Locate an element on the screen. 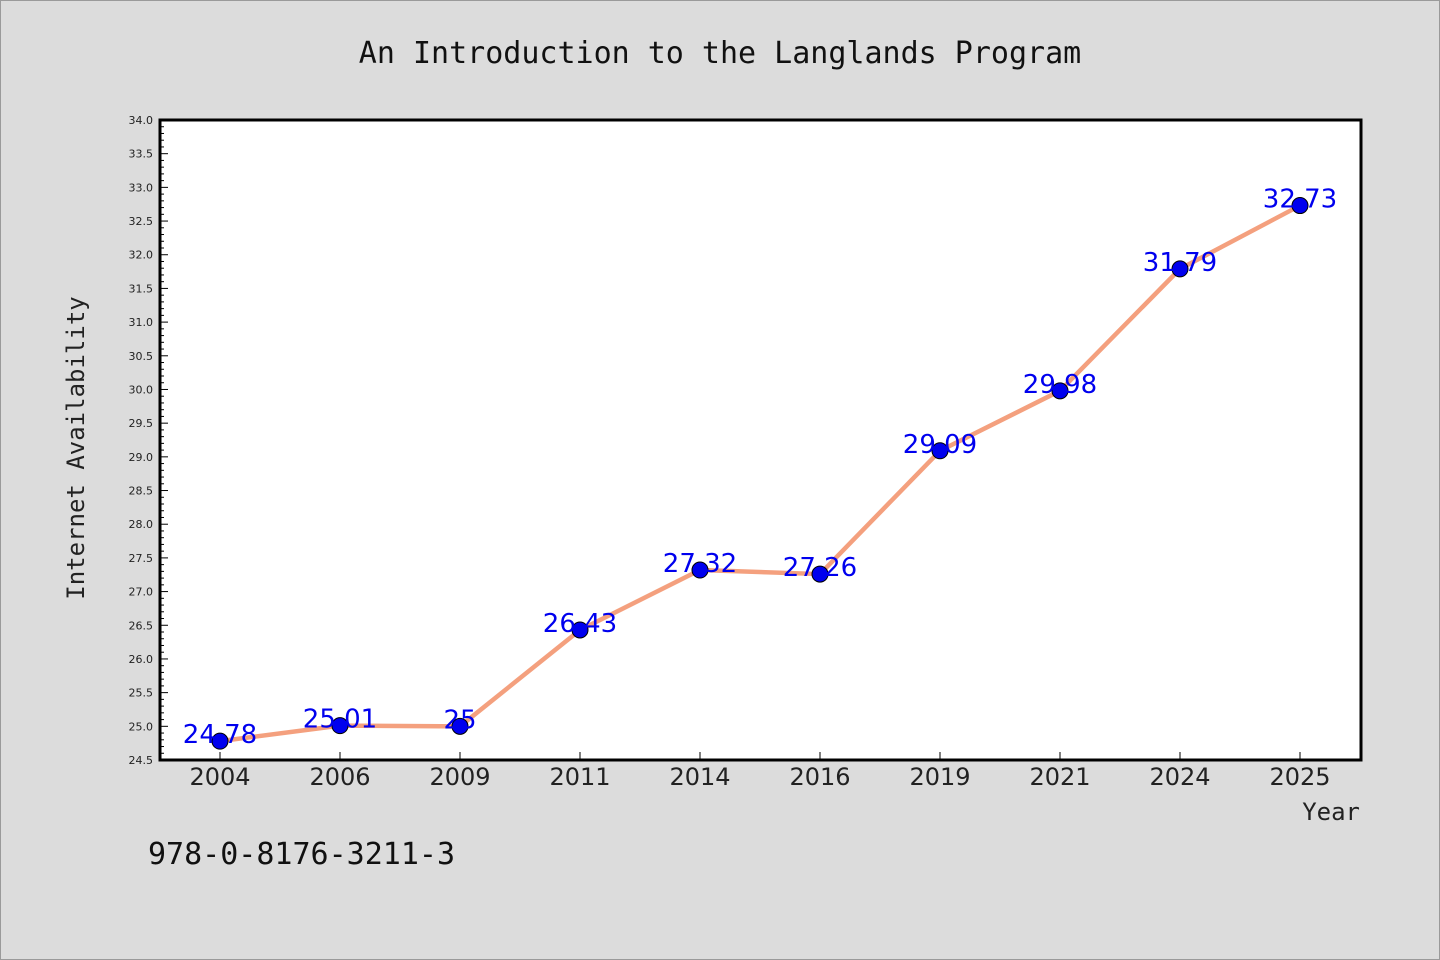 This screenshot has height=960, width=1440. y-axis-title: Internet Availability is located at coordinates (76, 447).